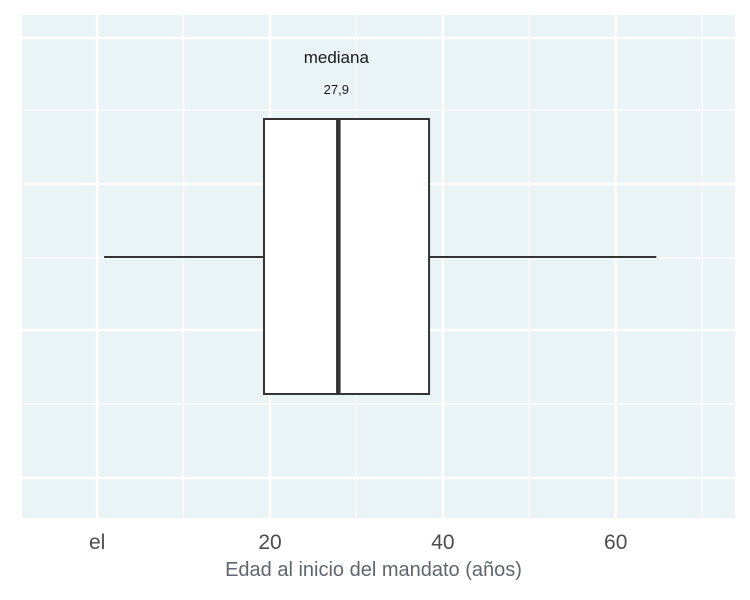  What do you see at coordinates (337, 57) in the screenshot?
I see `median-annotation-title: mediana` at bounding box center [337, 57].